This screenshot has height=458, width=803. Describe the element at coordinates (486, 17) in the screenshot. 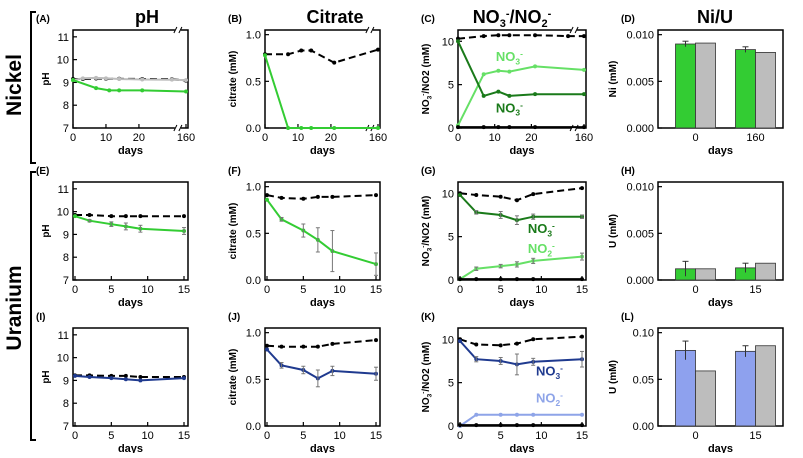

I see `col-title-no3-main: NO` at that location.